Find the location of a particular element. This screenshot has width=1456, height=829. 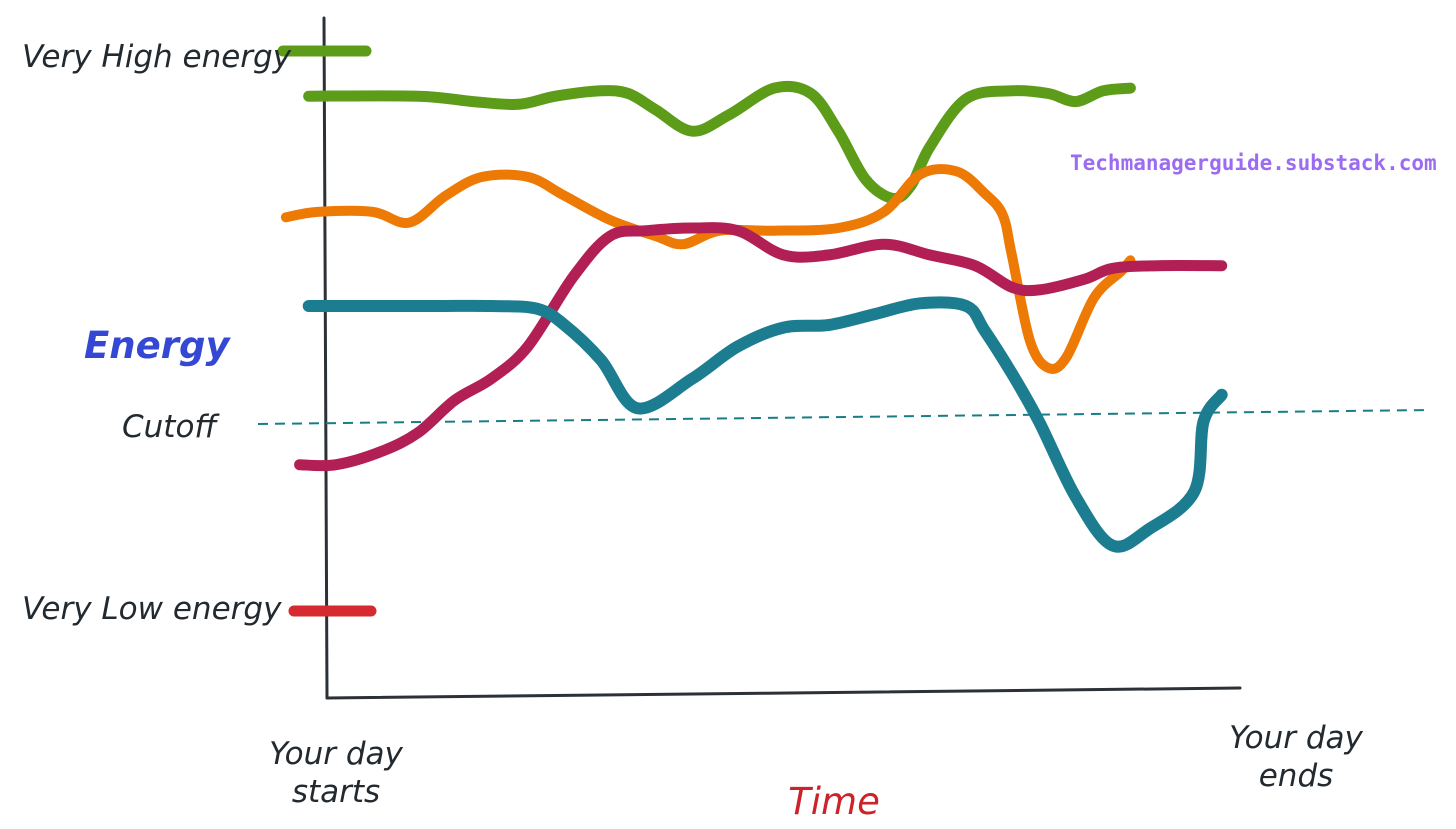

x-tick-label-start-line-2: starts is located at coordinates (336, 792).